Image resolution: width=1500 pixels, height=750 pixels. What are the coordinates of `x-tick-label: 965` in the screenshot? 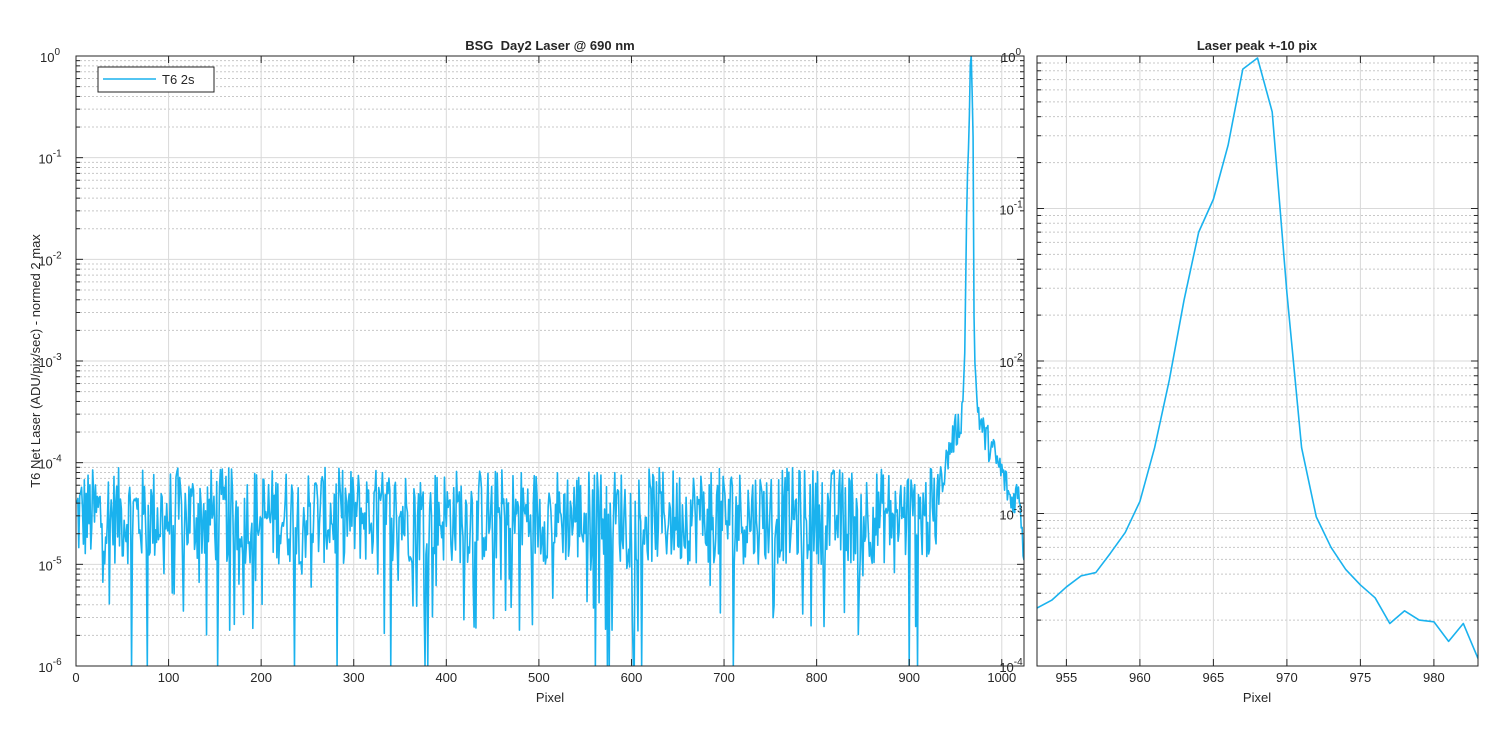 It's located at (1214, 677).